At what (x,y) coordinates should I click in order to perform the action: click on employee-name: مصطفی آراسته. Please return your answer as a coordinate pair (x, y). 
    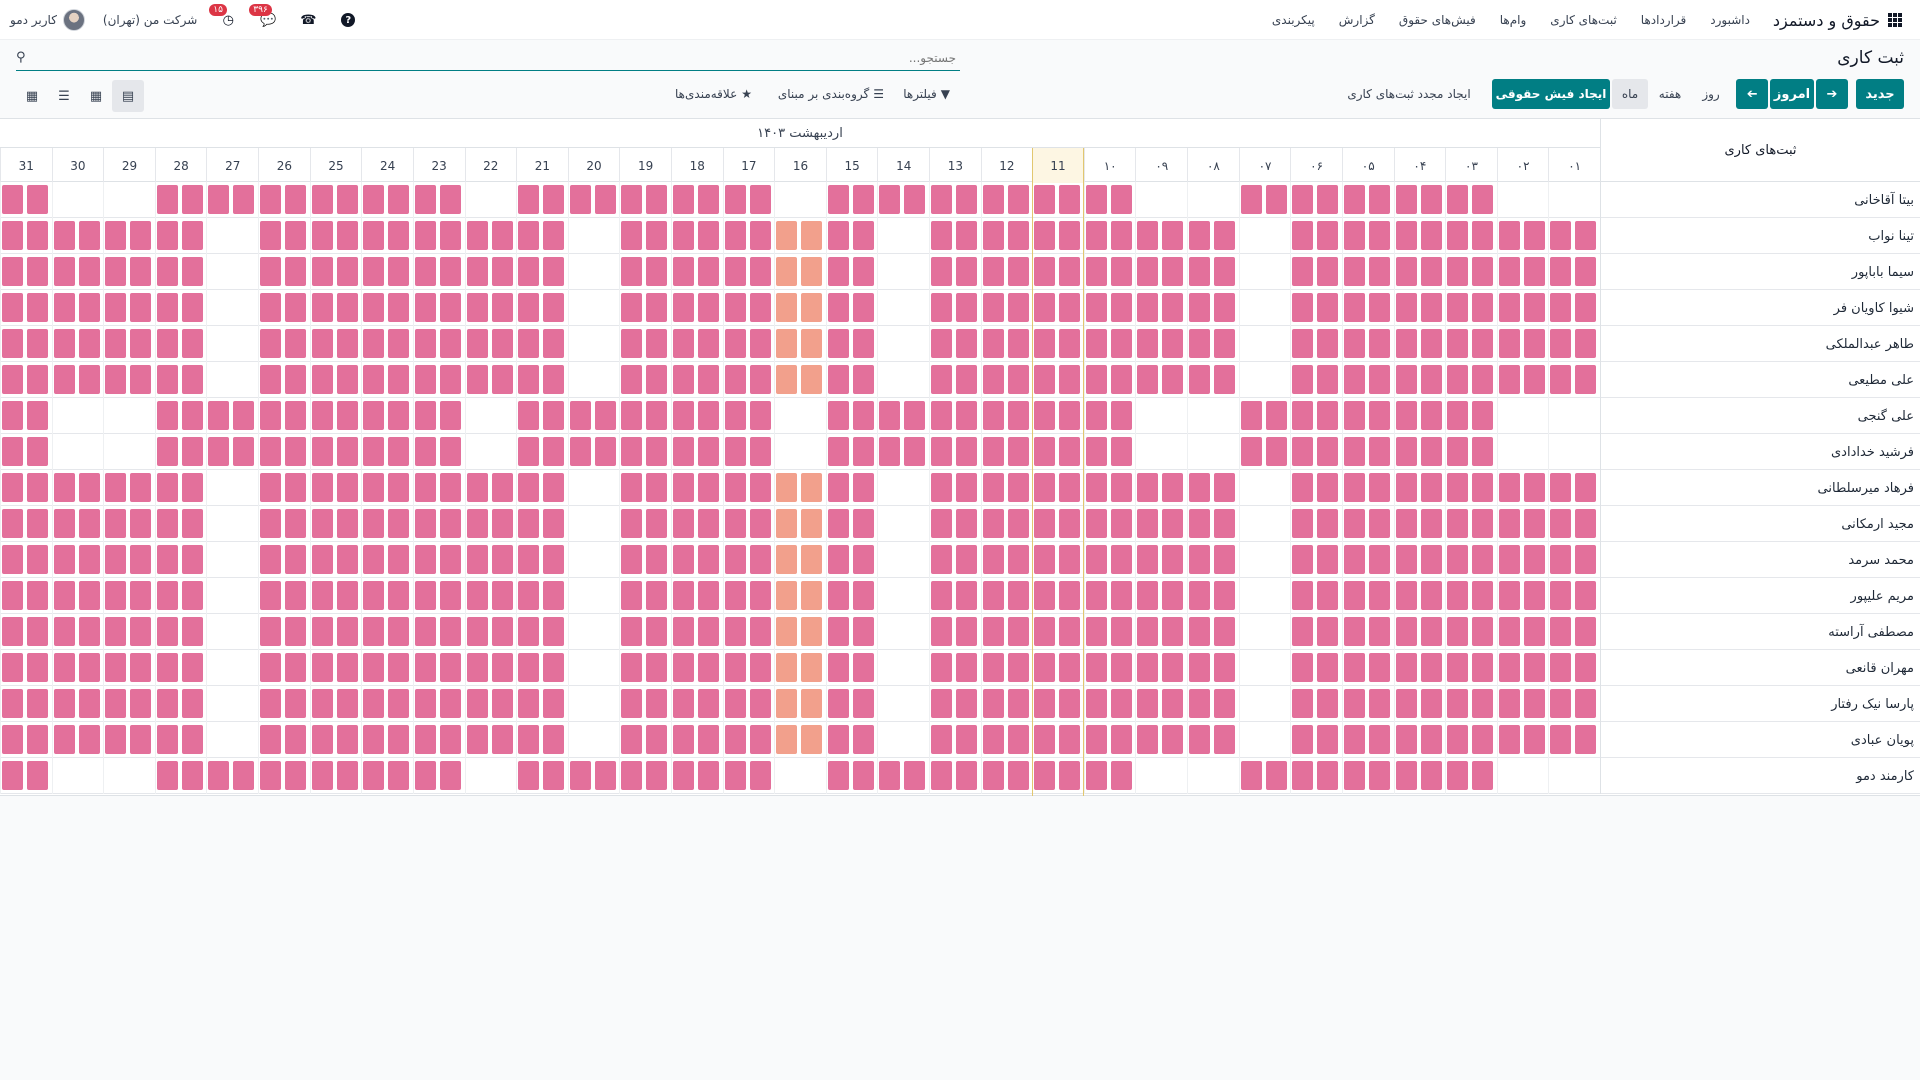
    Looking at the image, I should click on (1760, 632).